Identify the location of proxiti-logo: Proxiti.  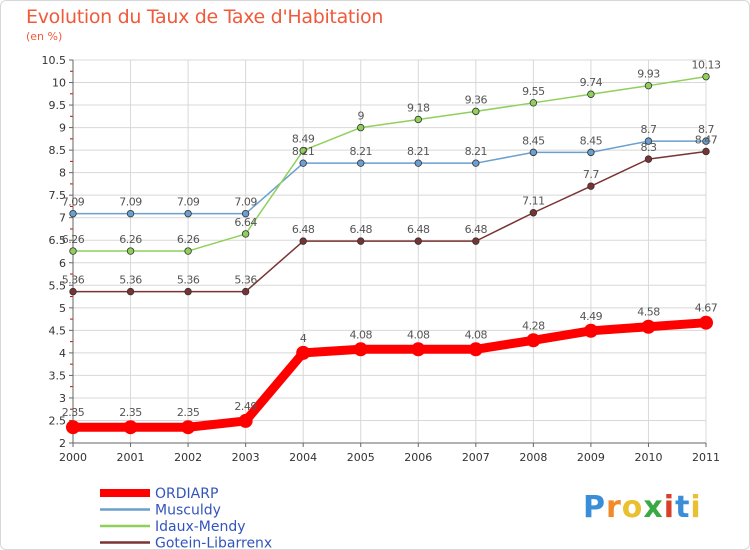
(642, 507).